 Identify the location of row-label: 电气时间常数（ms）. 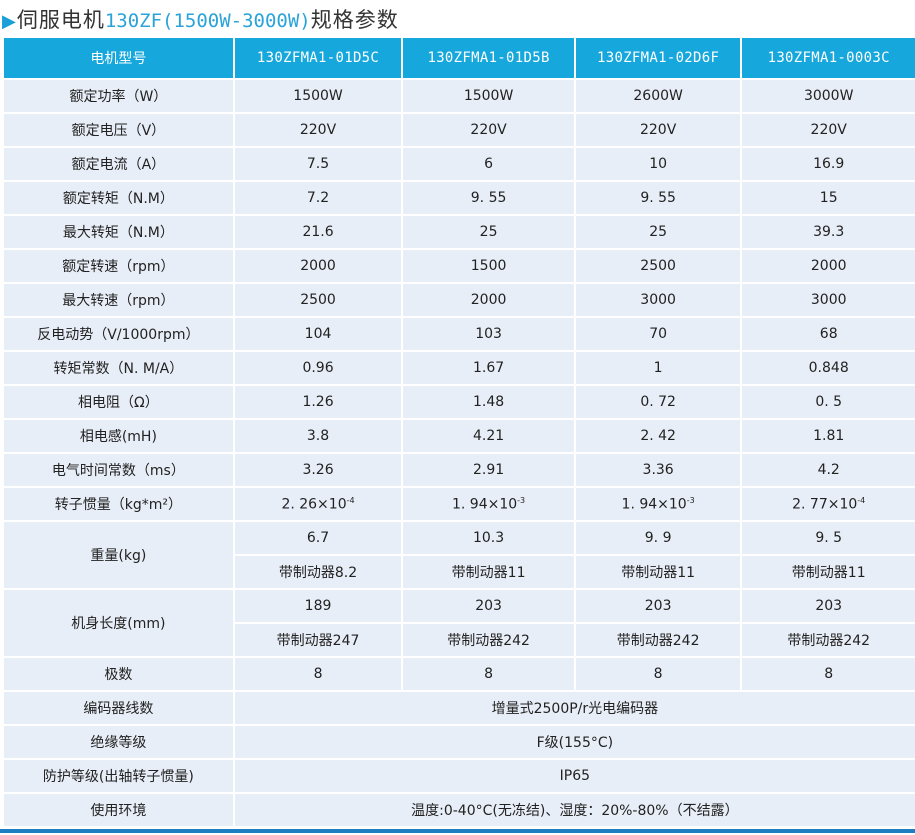
(118, 470).